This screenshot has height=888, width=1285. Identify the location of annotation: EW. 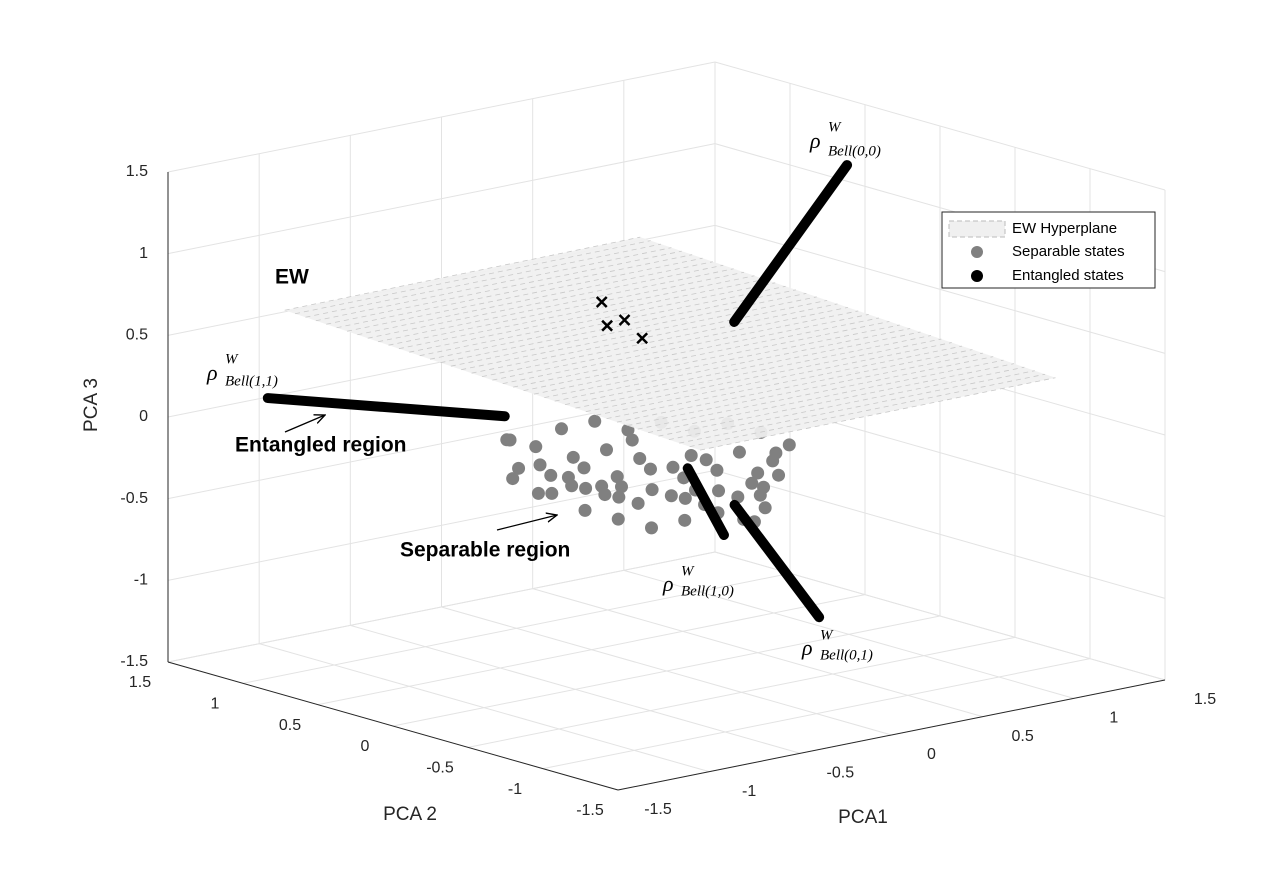
(292, 277).